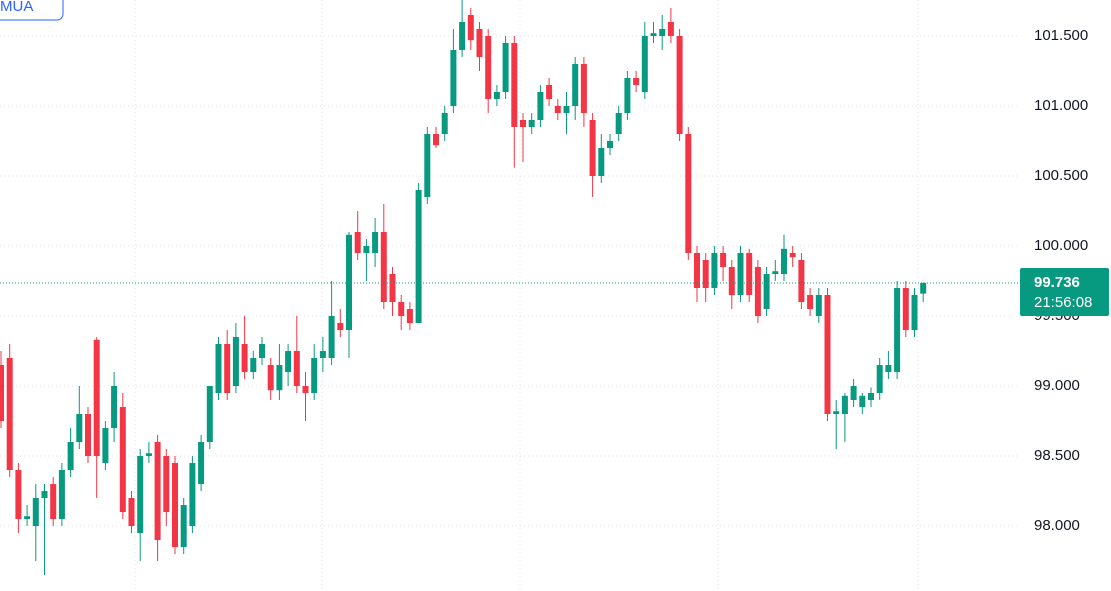 The height and width of the screenshot is (591, 1111). I want to click on buy-button-label: MUA, so click(16, 7).